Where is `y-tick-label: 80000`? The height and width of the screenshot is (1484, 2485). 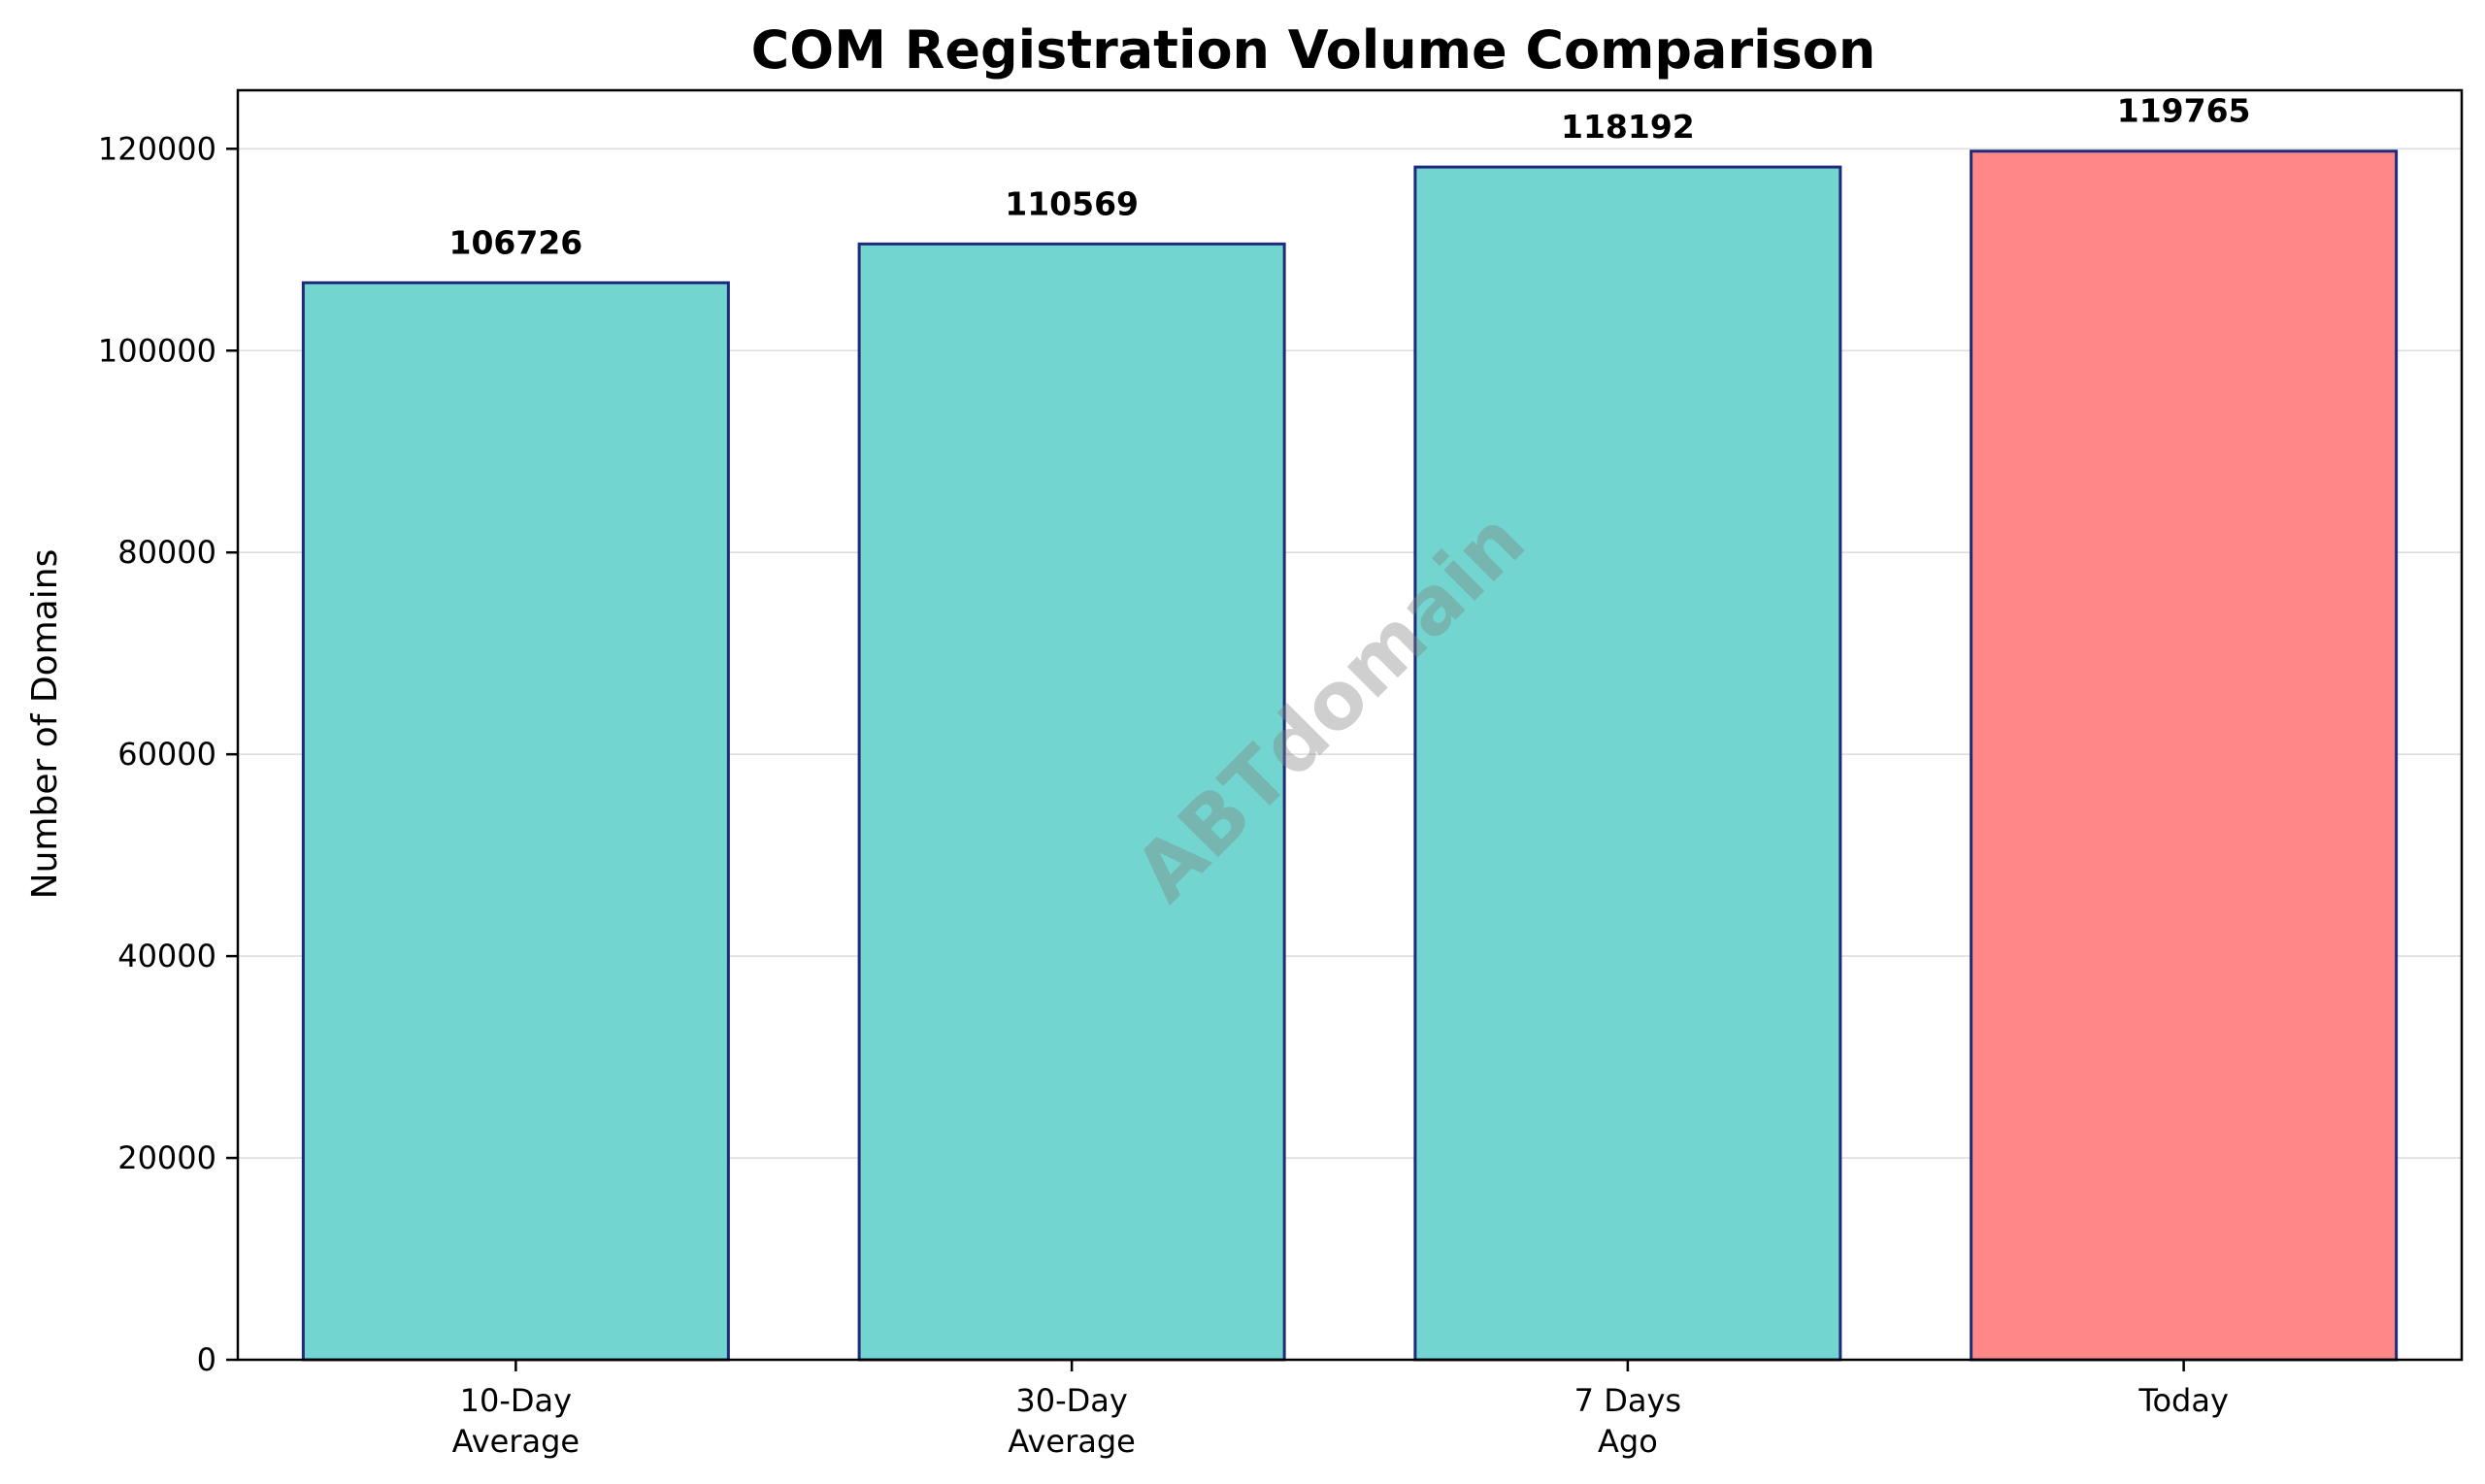
y-tick-label: 80000 is located at coordinates (167, 552).